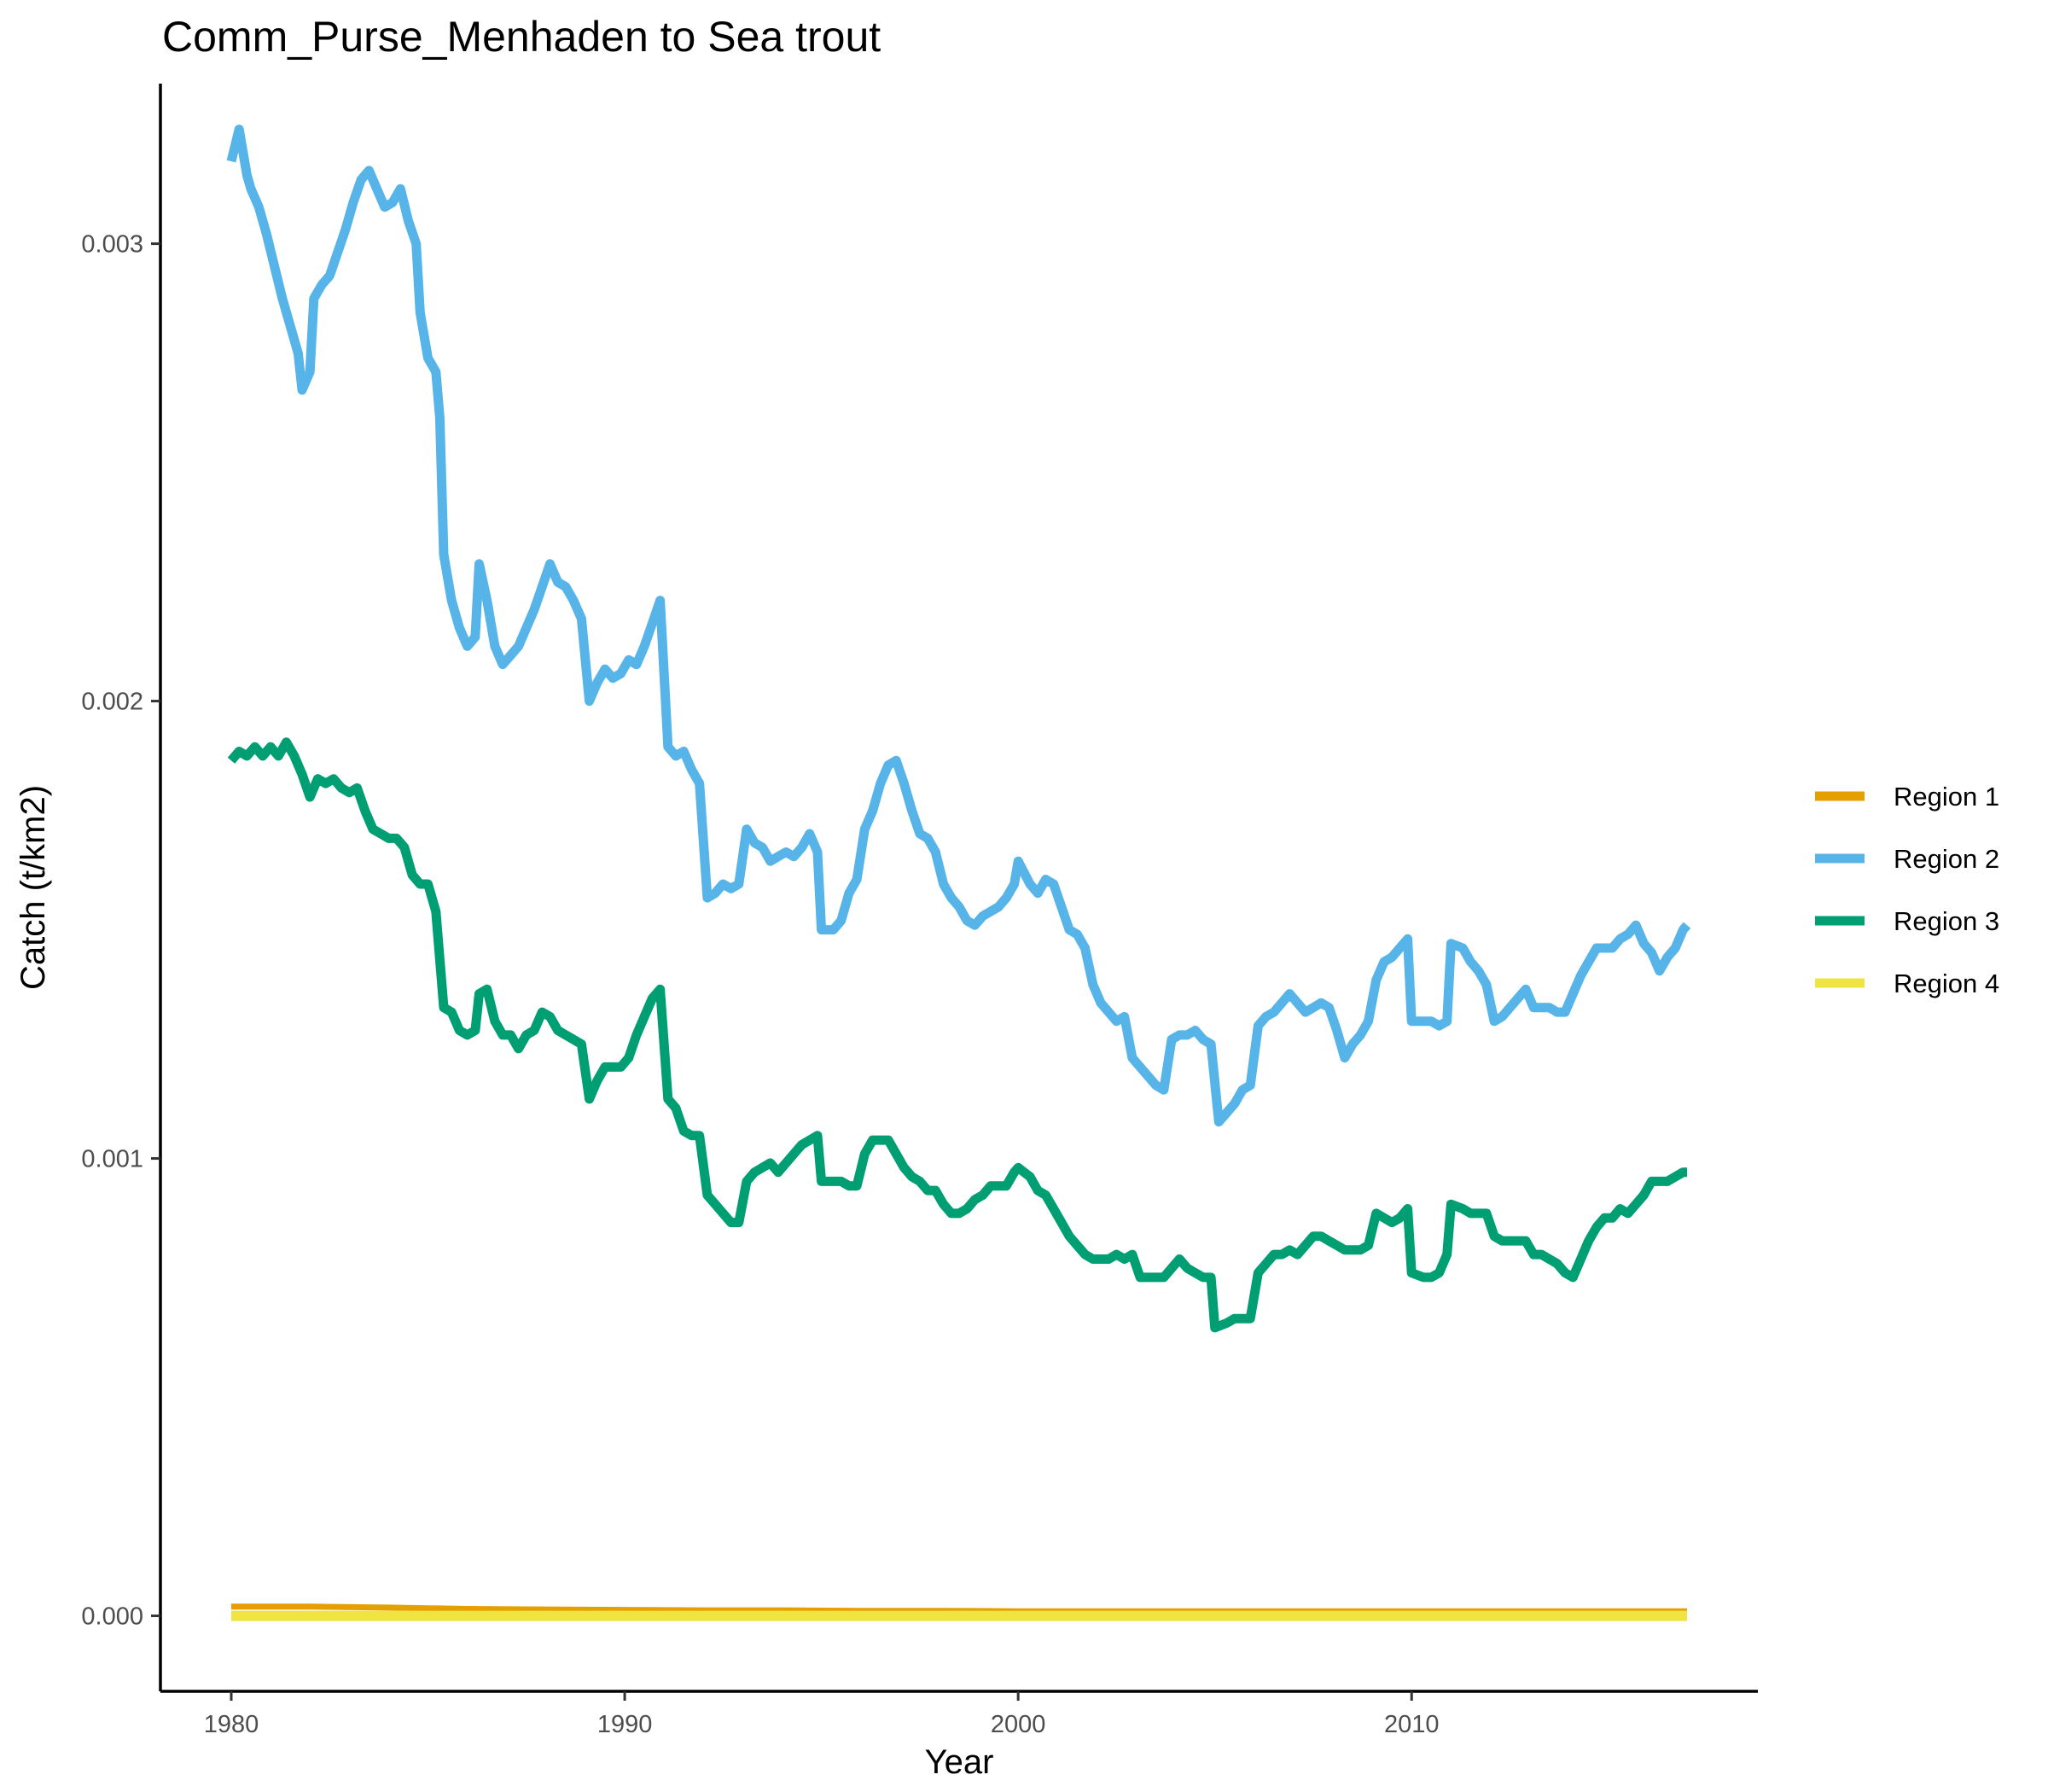 The image size is (2048, 1792). I want to click on y-tick-label: 0.002, so click(112, 702).